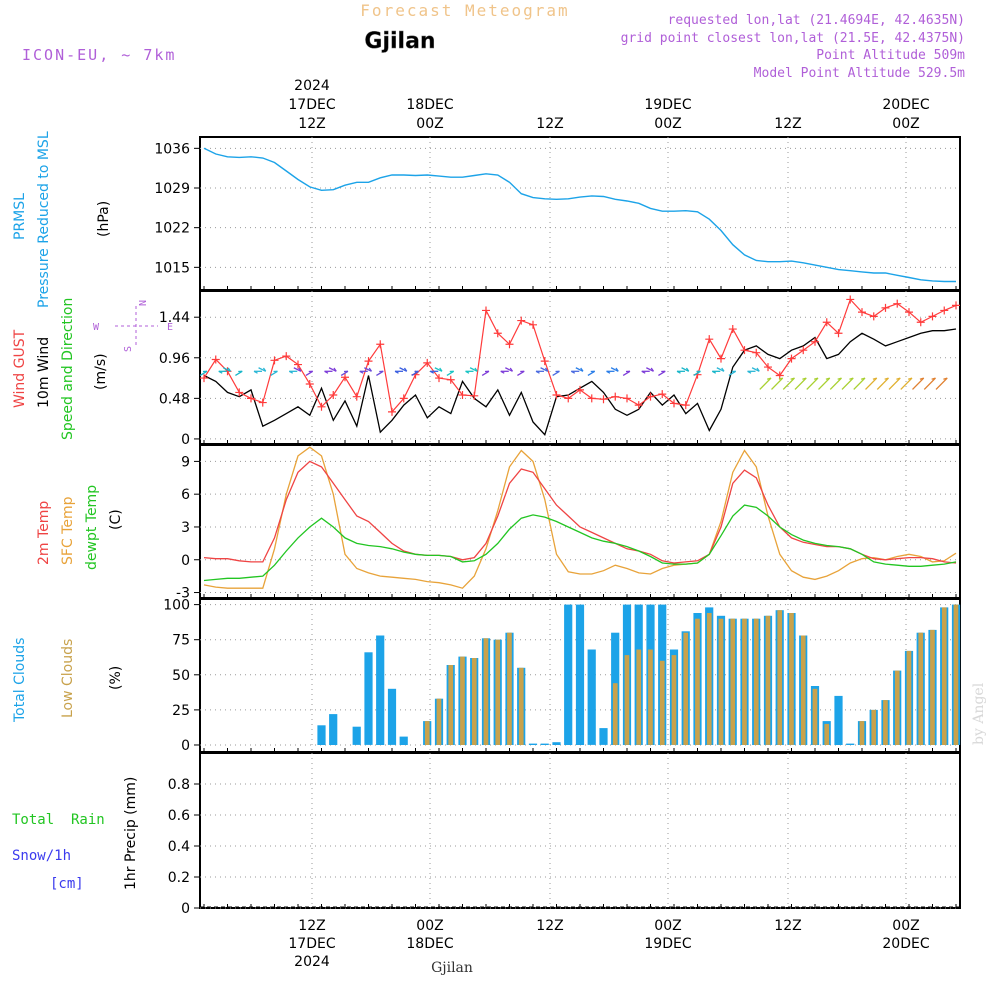 The width and height of the screenshot is (1000, 1000). I want to click on requested-coords: requested lon,lat (21.4694E, 42.4635N), so click(816, 20).